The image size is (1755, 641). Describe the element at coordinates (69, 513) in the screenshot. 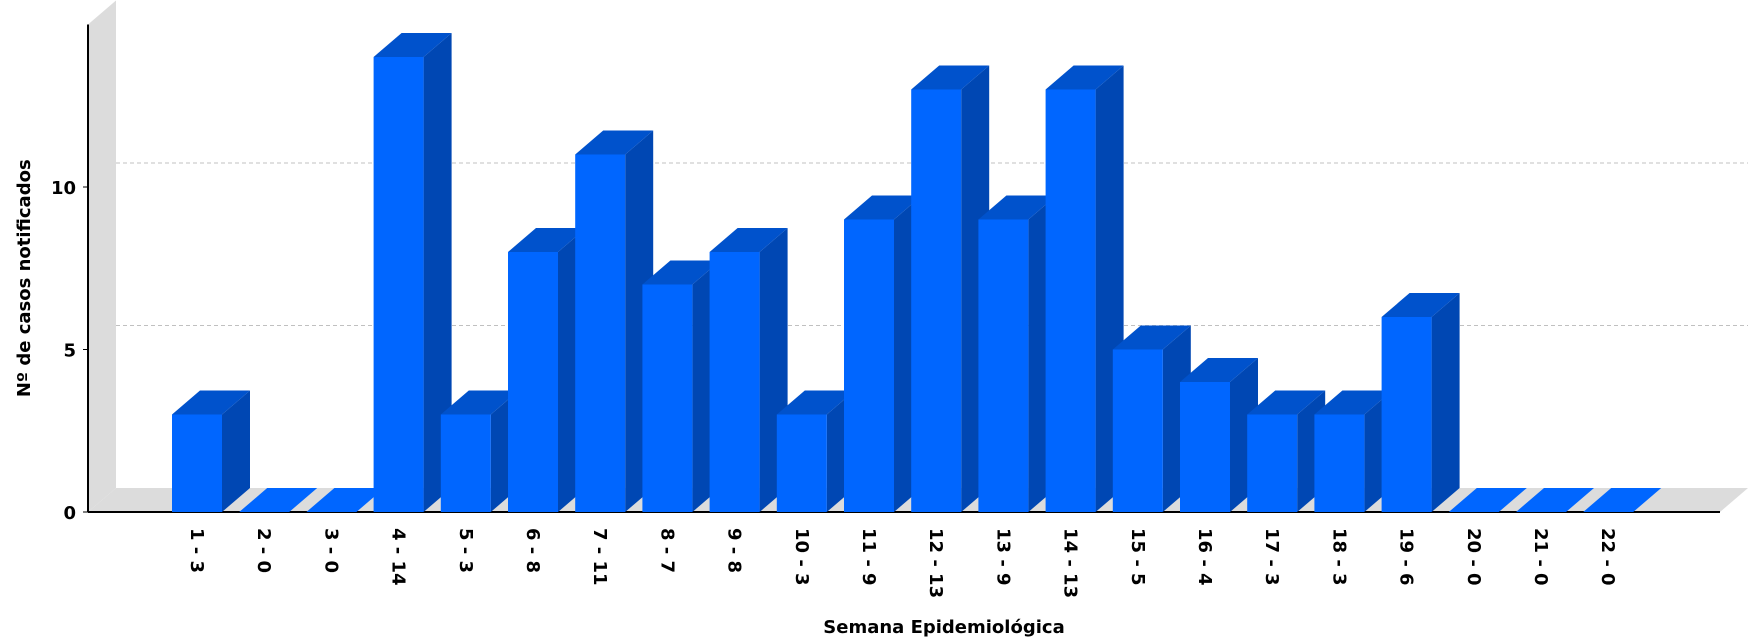

I see `y-tick-label: 0` at that location.